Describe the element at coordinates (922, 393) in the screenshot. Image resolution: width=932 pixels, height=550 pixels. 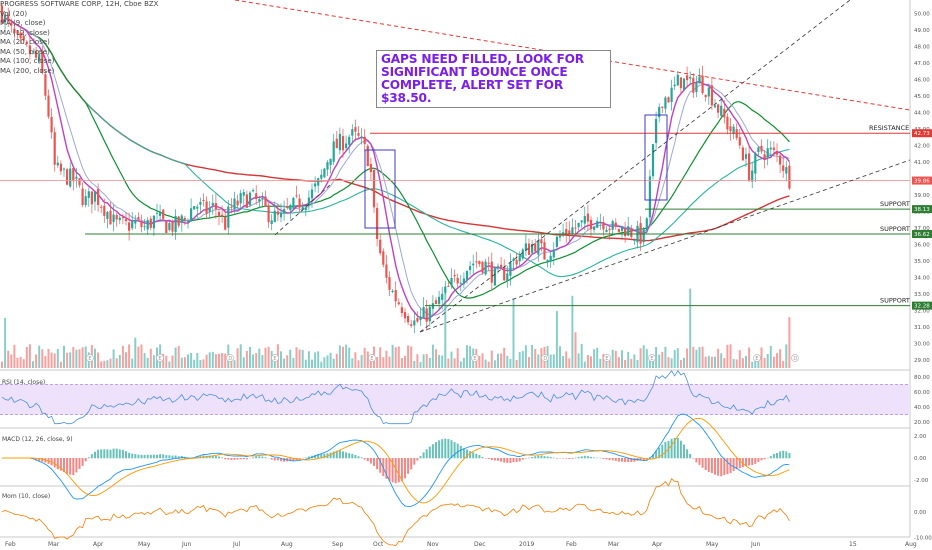
I see `rsi-tick: 60.00` at that location.